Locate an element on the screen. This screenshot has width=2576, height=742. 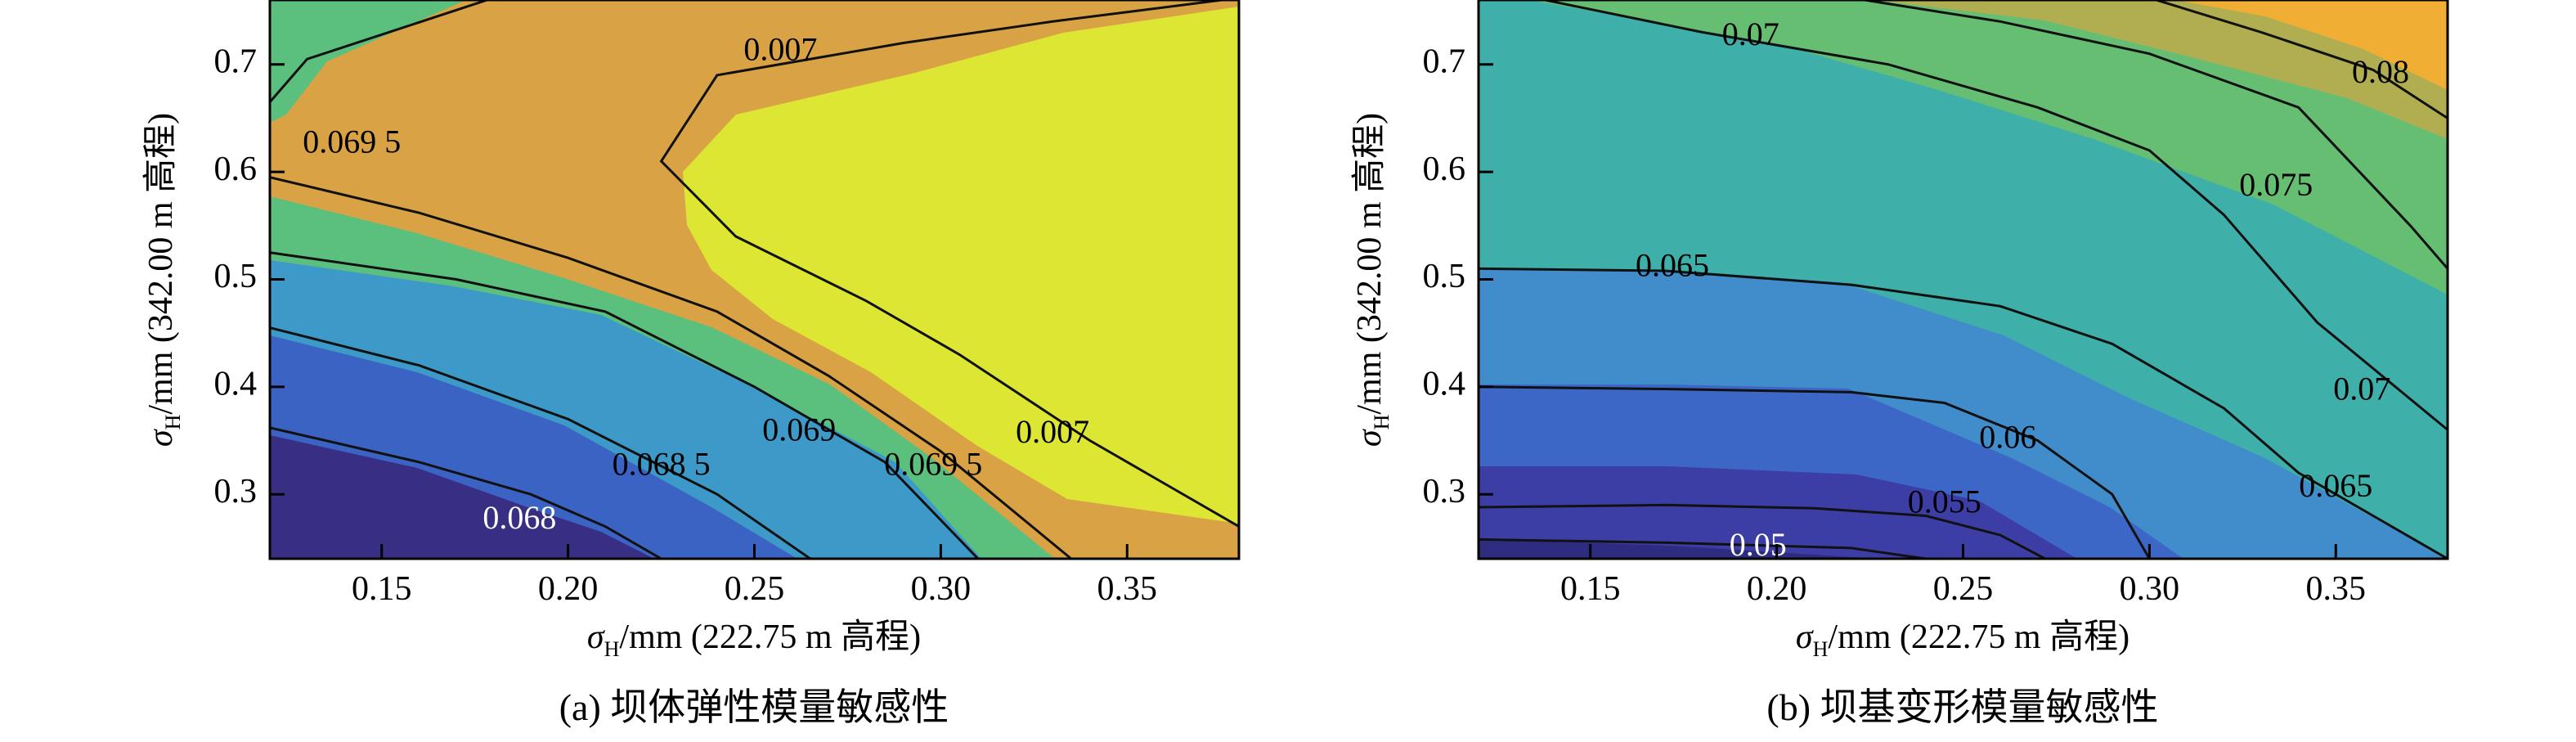
panel-a-contour-label: 0.068 5 is located at coordinates (662, 464).